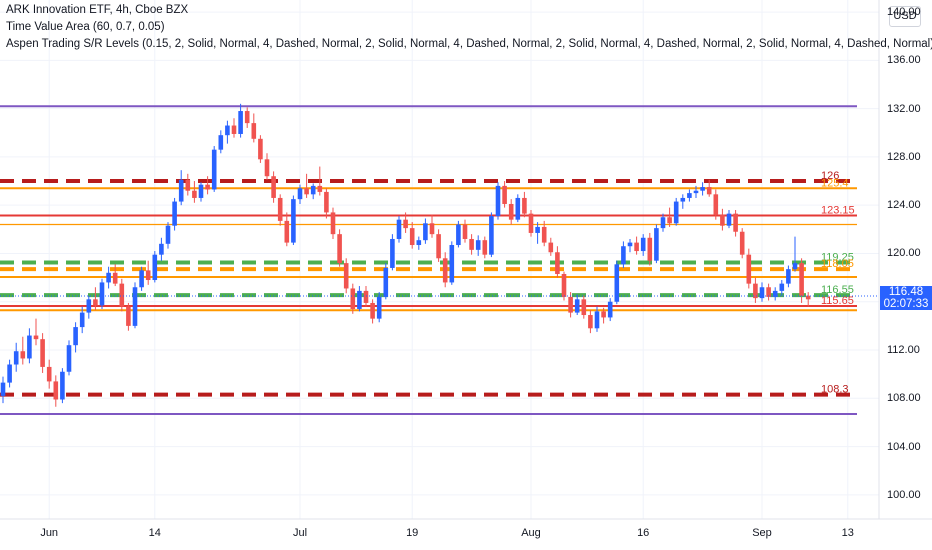 The height and width of the screenshot is (550, 932). I want to click on currency-button: USD, so click(905, 16).